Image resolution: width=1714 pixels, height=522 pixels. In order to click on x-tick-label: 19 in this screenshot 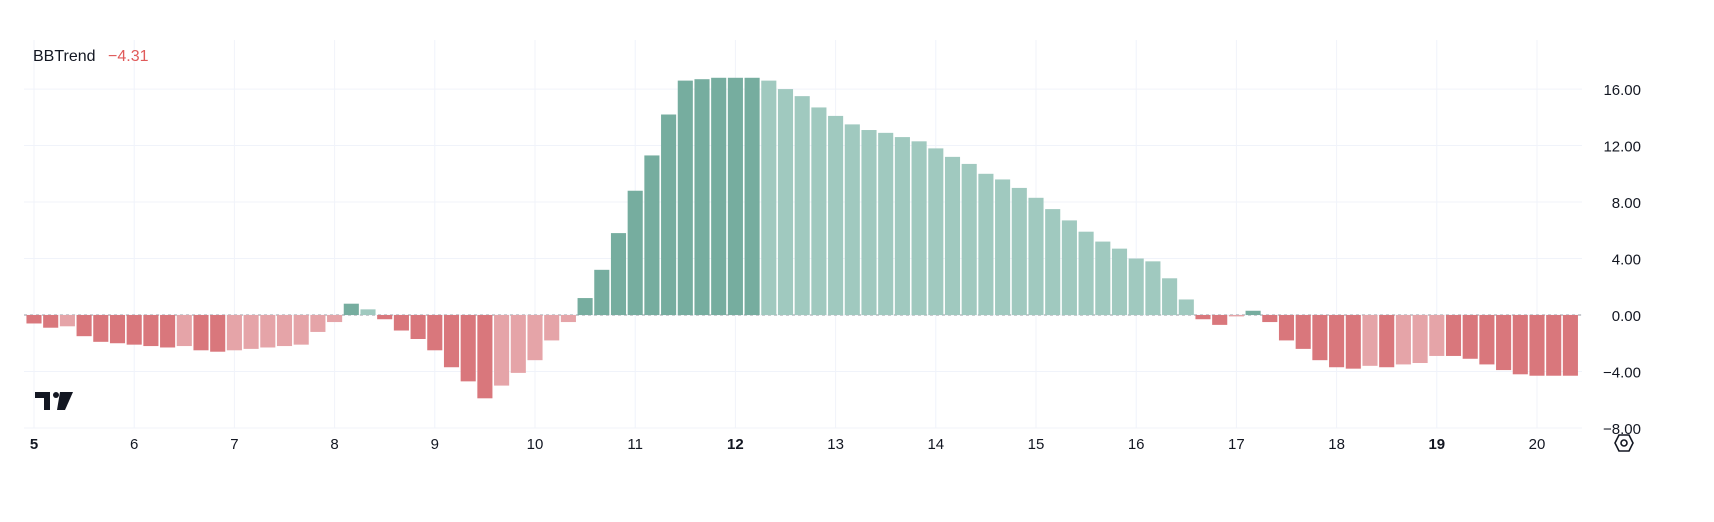, I will do `click(1436, 444)`.